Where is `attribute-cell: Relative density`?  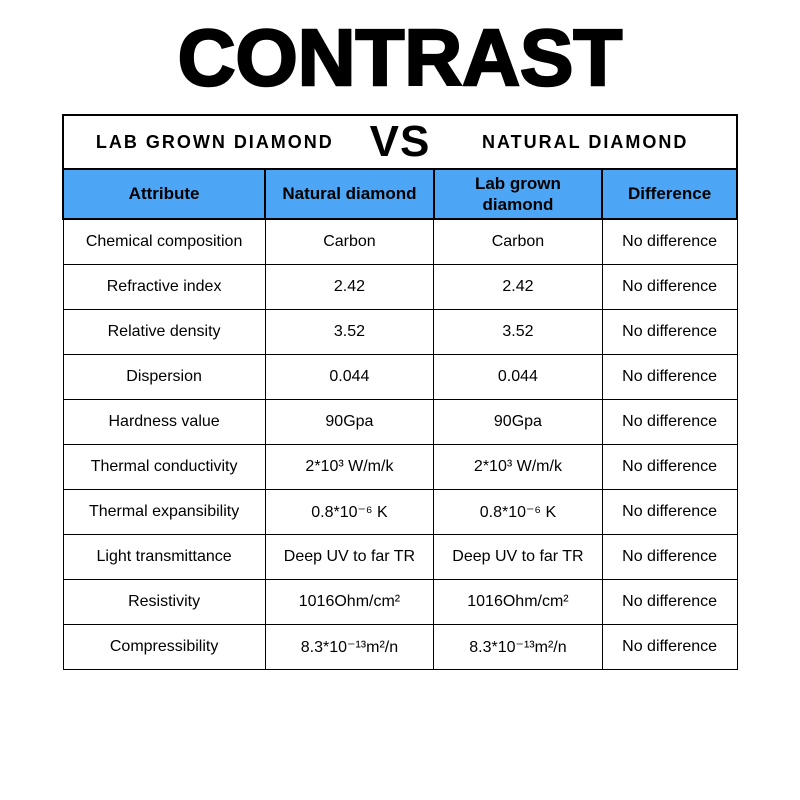 attribute-cell: Relative density is located at coordinates (164, 331).